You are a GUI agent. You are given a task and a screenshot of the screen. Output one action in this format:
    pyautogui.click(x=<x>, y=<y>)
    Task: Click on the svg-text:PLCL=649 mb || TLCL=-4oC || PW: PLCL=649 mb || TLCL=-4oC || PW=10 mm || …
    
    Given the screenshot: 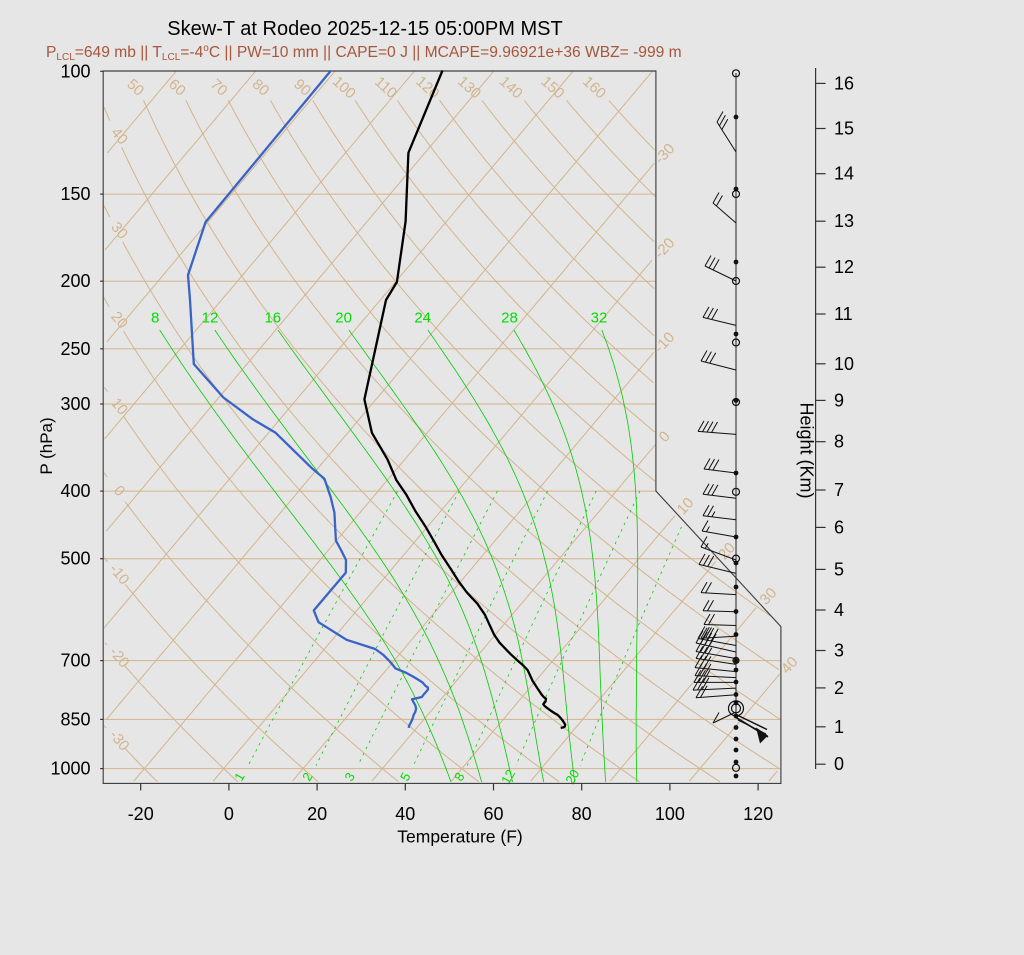 What is the action you would take?
    pyautogui.click(x=364, y=53)
    